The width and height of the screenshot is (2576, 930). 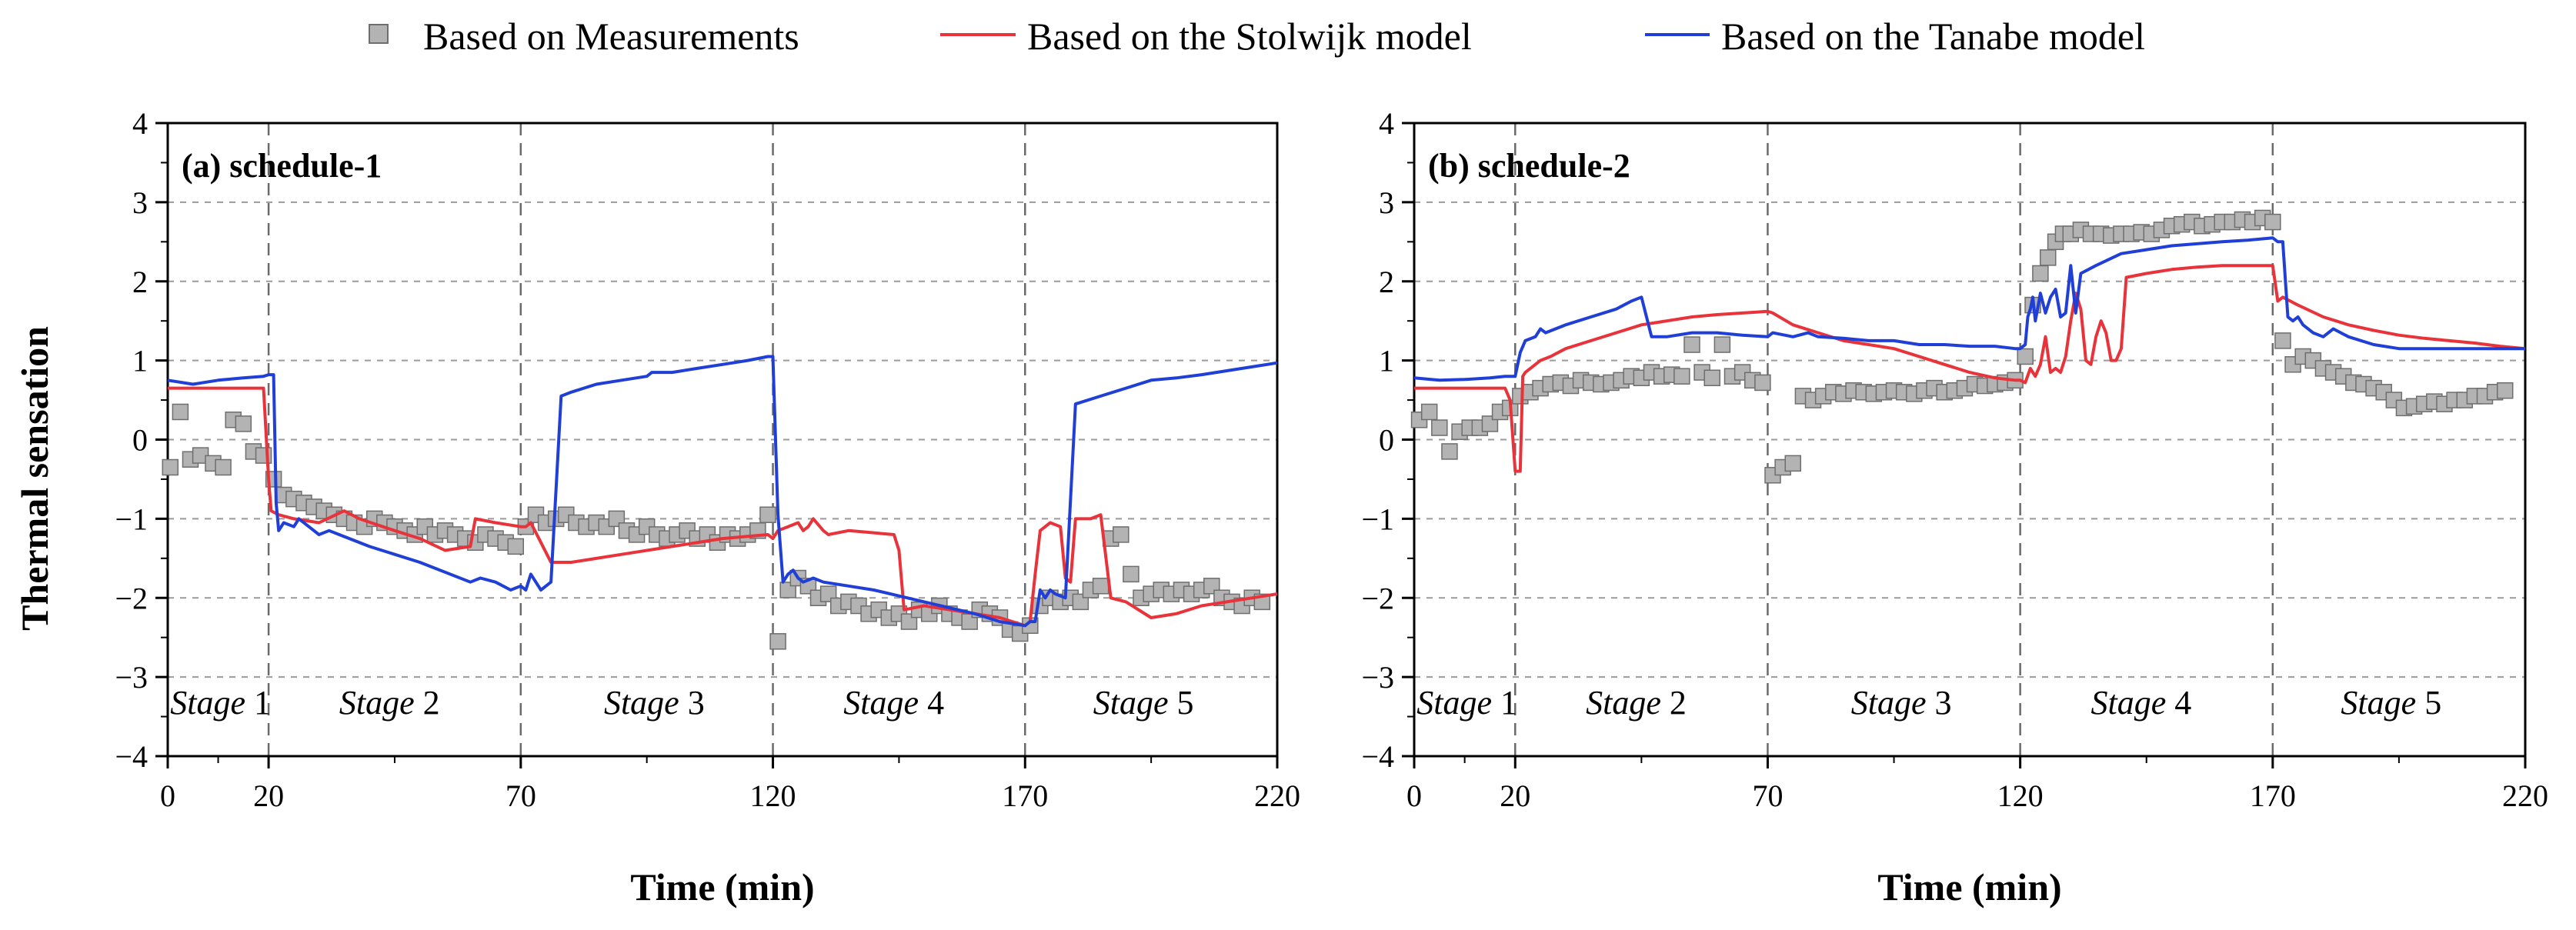 I want to click on panel-a-x-tick-label-120: 120, so click(x=773, y=796).